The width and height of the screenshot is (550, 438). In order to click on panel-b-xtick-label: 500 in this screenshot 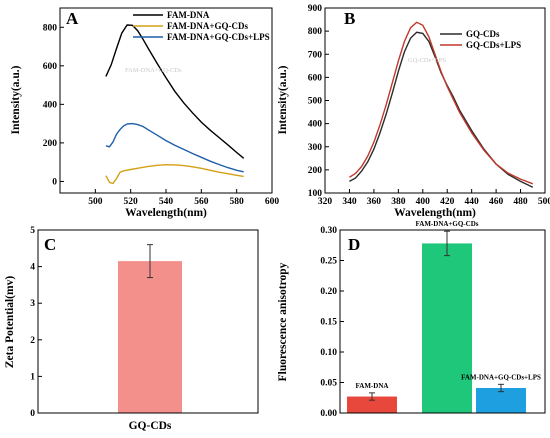, I will do `click(544, 202)`.